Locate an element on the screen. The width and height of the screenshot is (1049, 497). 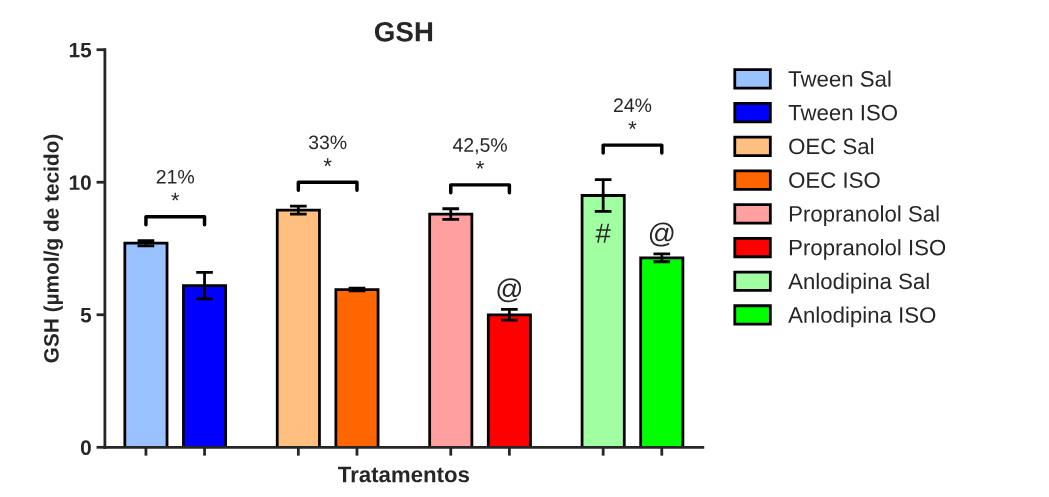
y-axis-title: GSH (µmol/g de tecido) is located at coordinates (53, 248).